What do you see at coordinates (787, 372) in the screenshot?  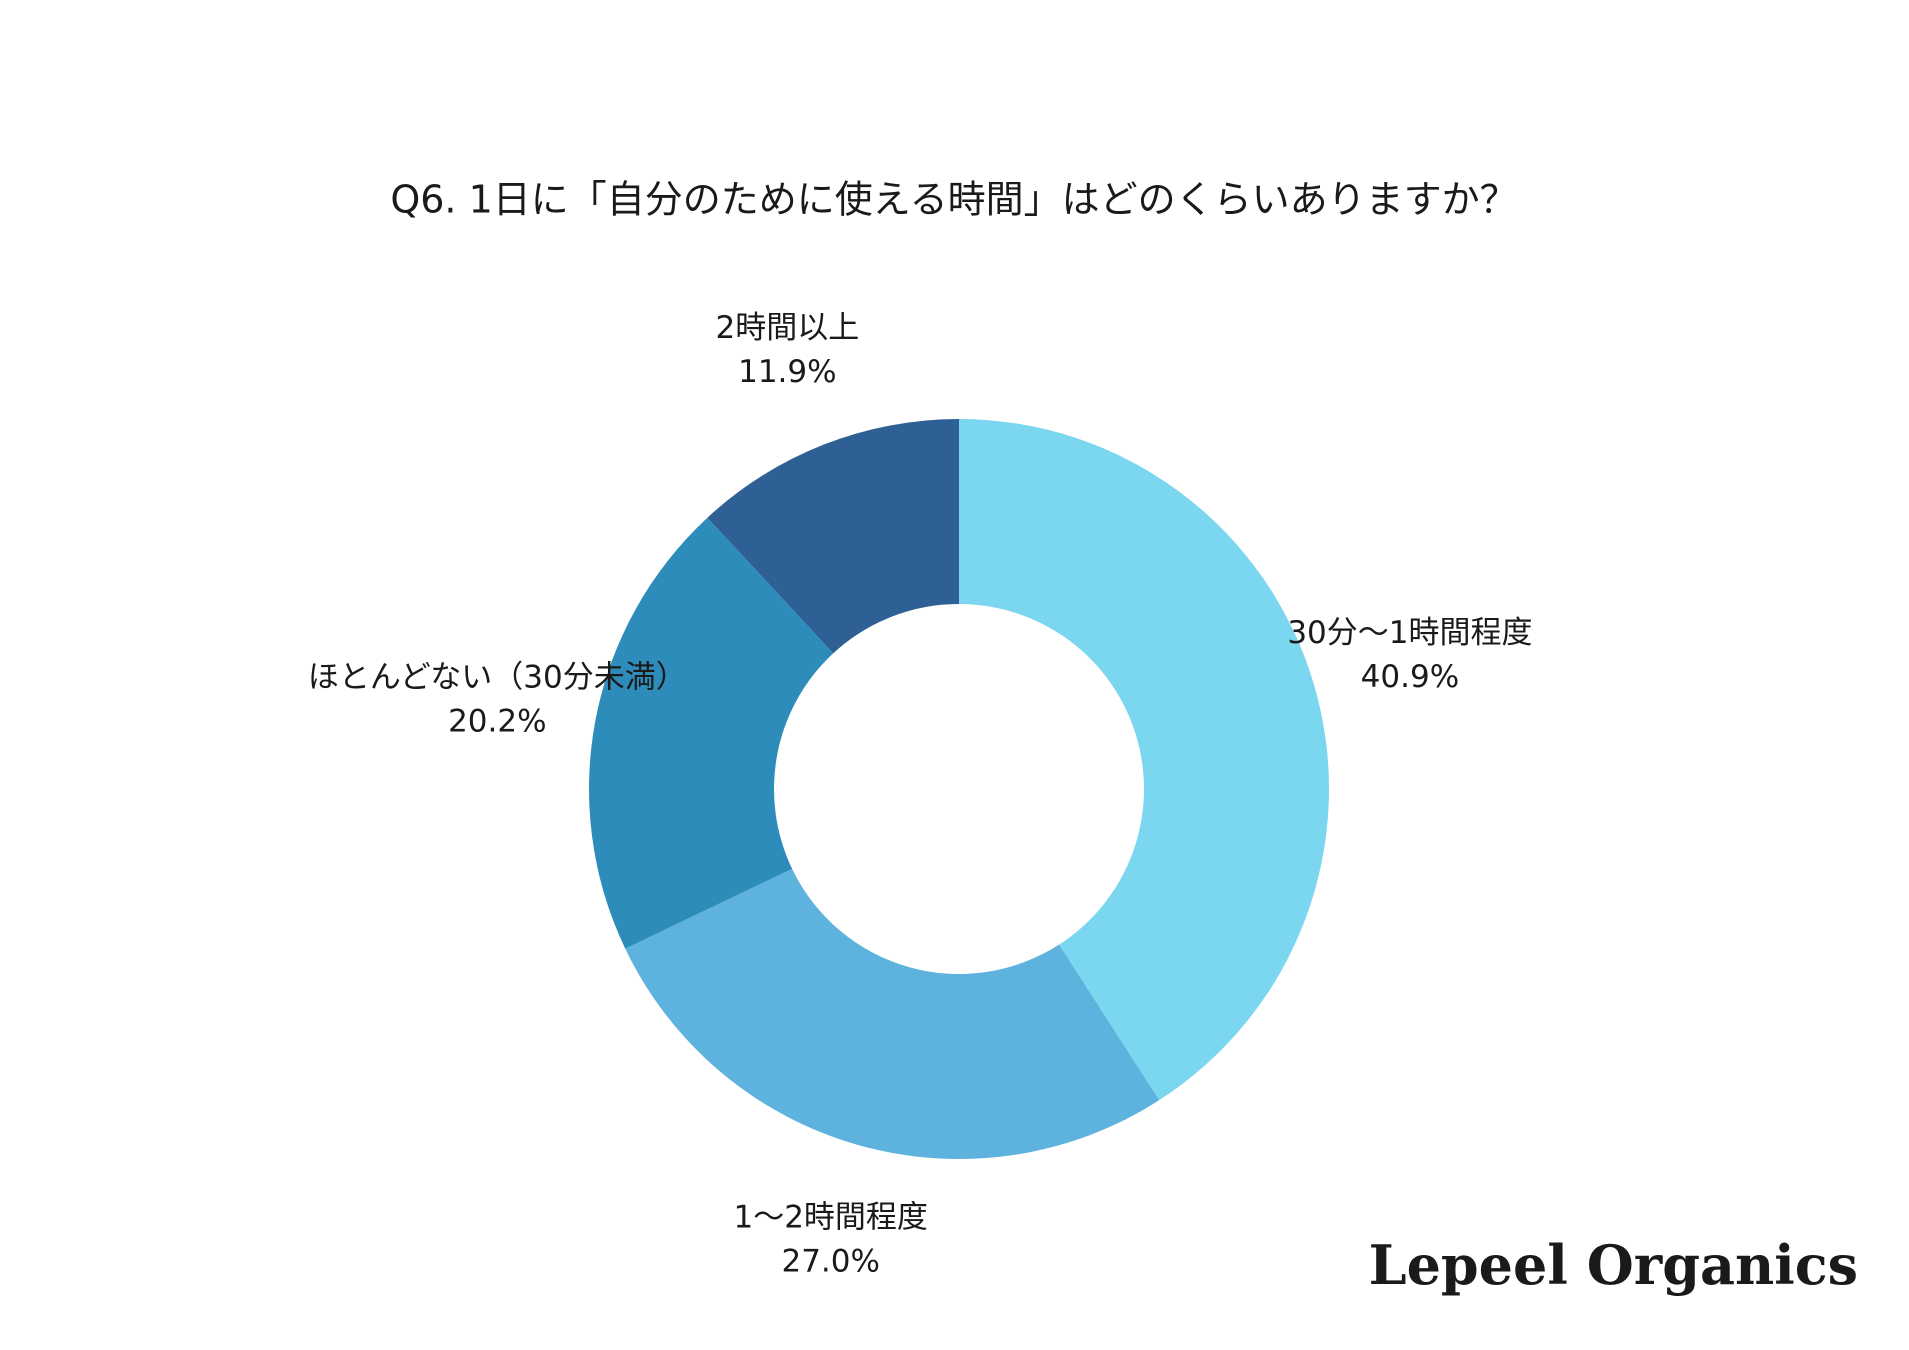 I see `slice-value-label: 11.9%` at bounding box center [787, 372].